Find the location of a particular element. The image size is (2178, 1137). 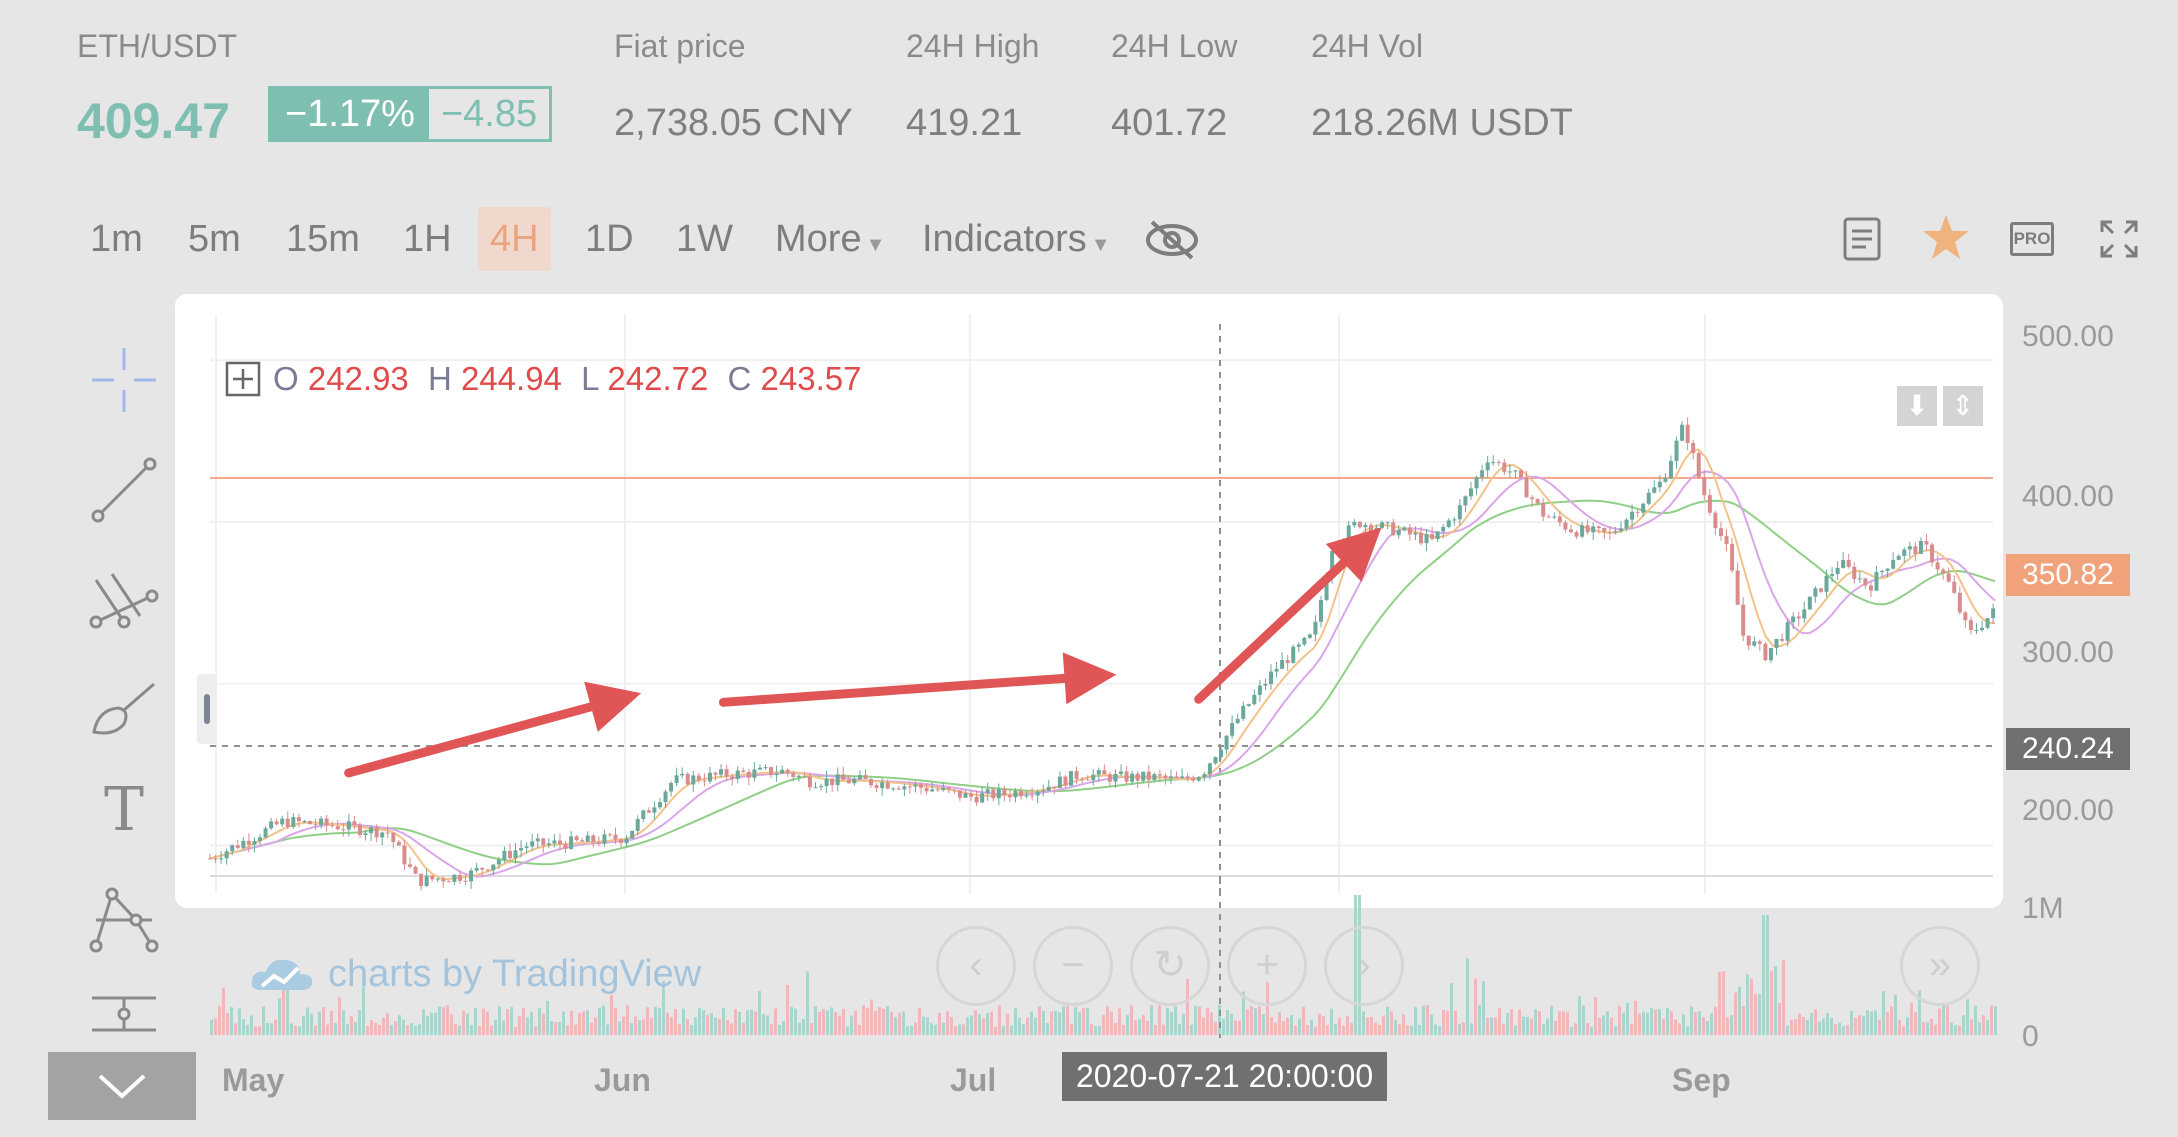

interval-1d: 1D is located at coordinates (609, 239).